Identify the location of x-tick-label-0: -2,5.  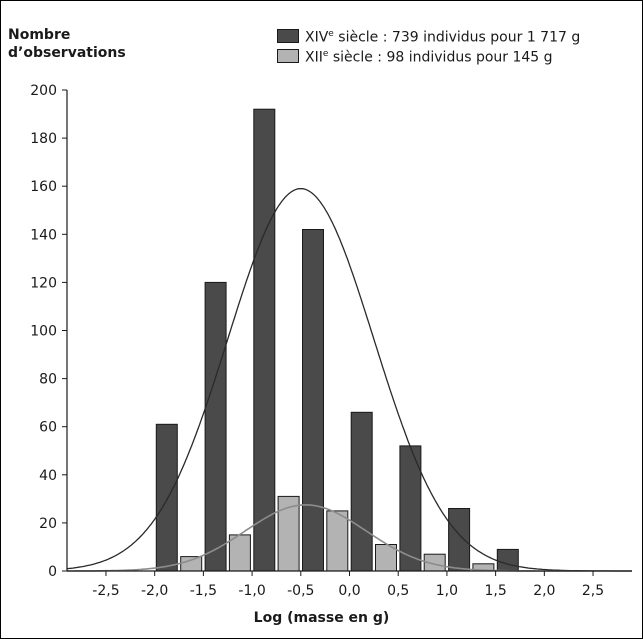
(105, 591).